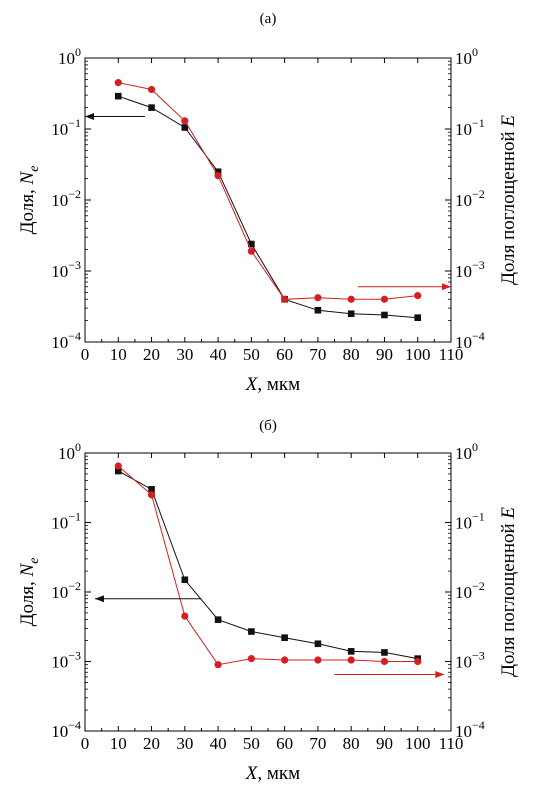  Describe the element at coordinates (351, 354) in the screenshot. I see `x-tick-label: 80` at that location.